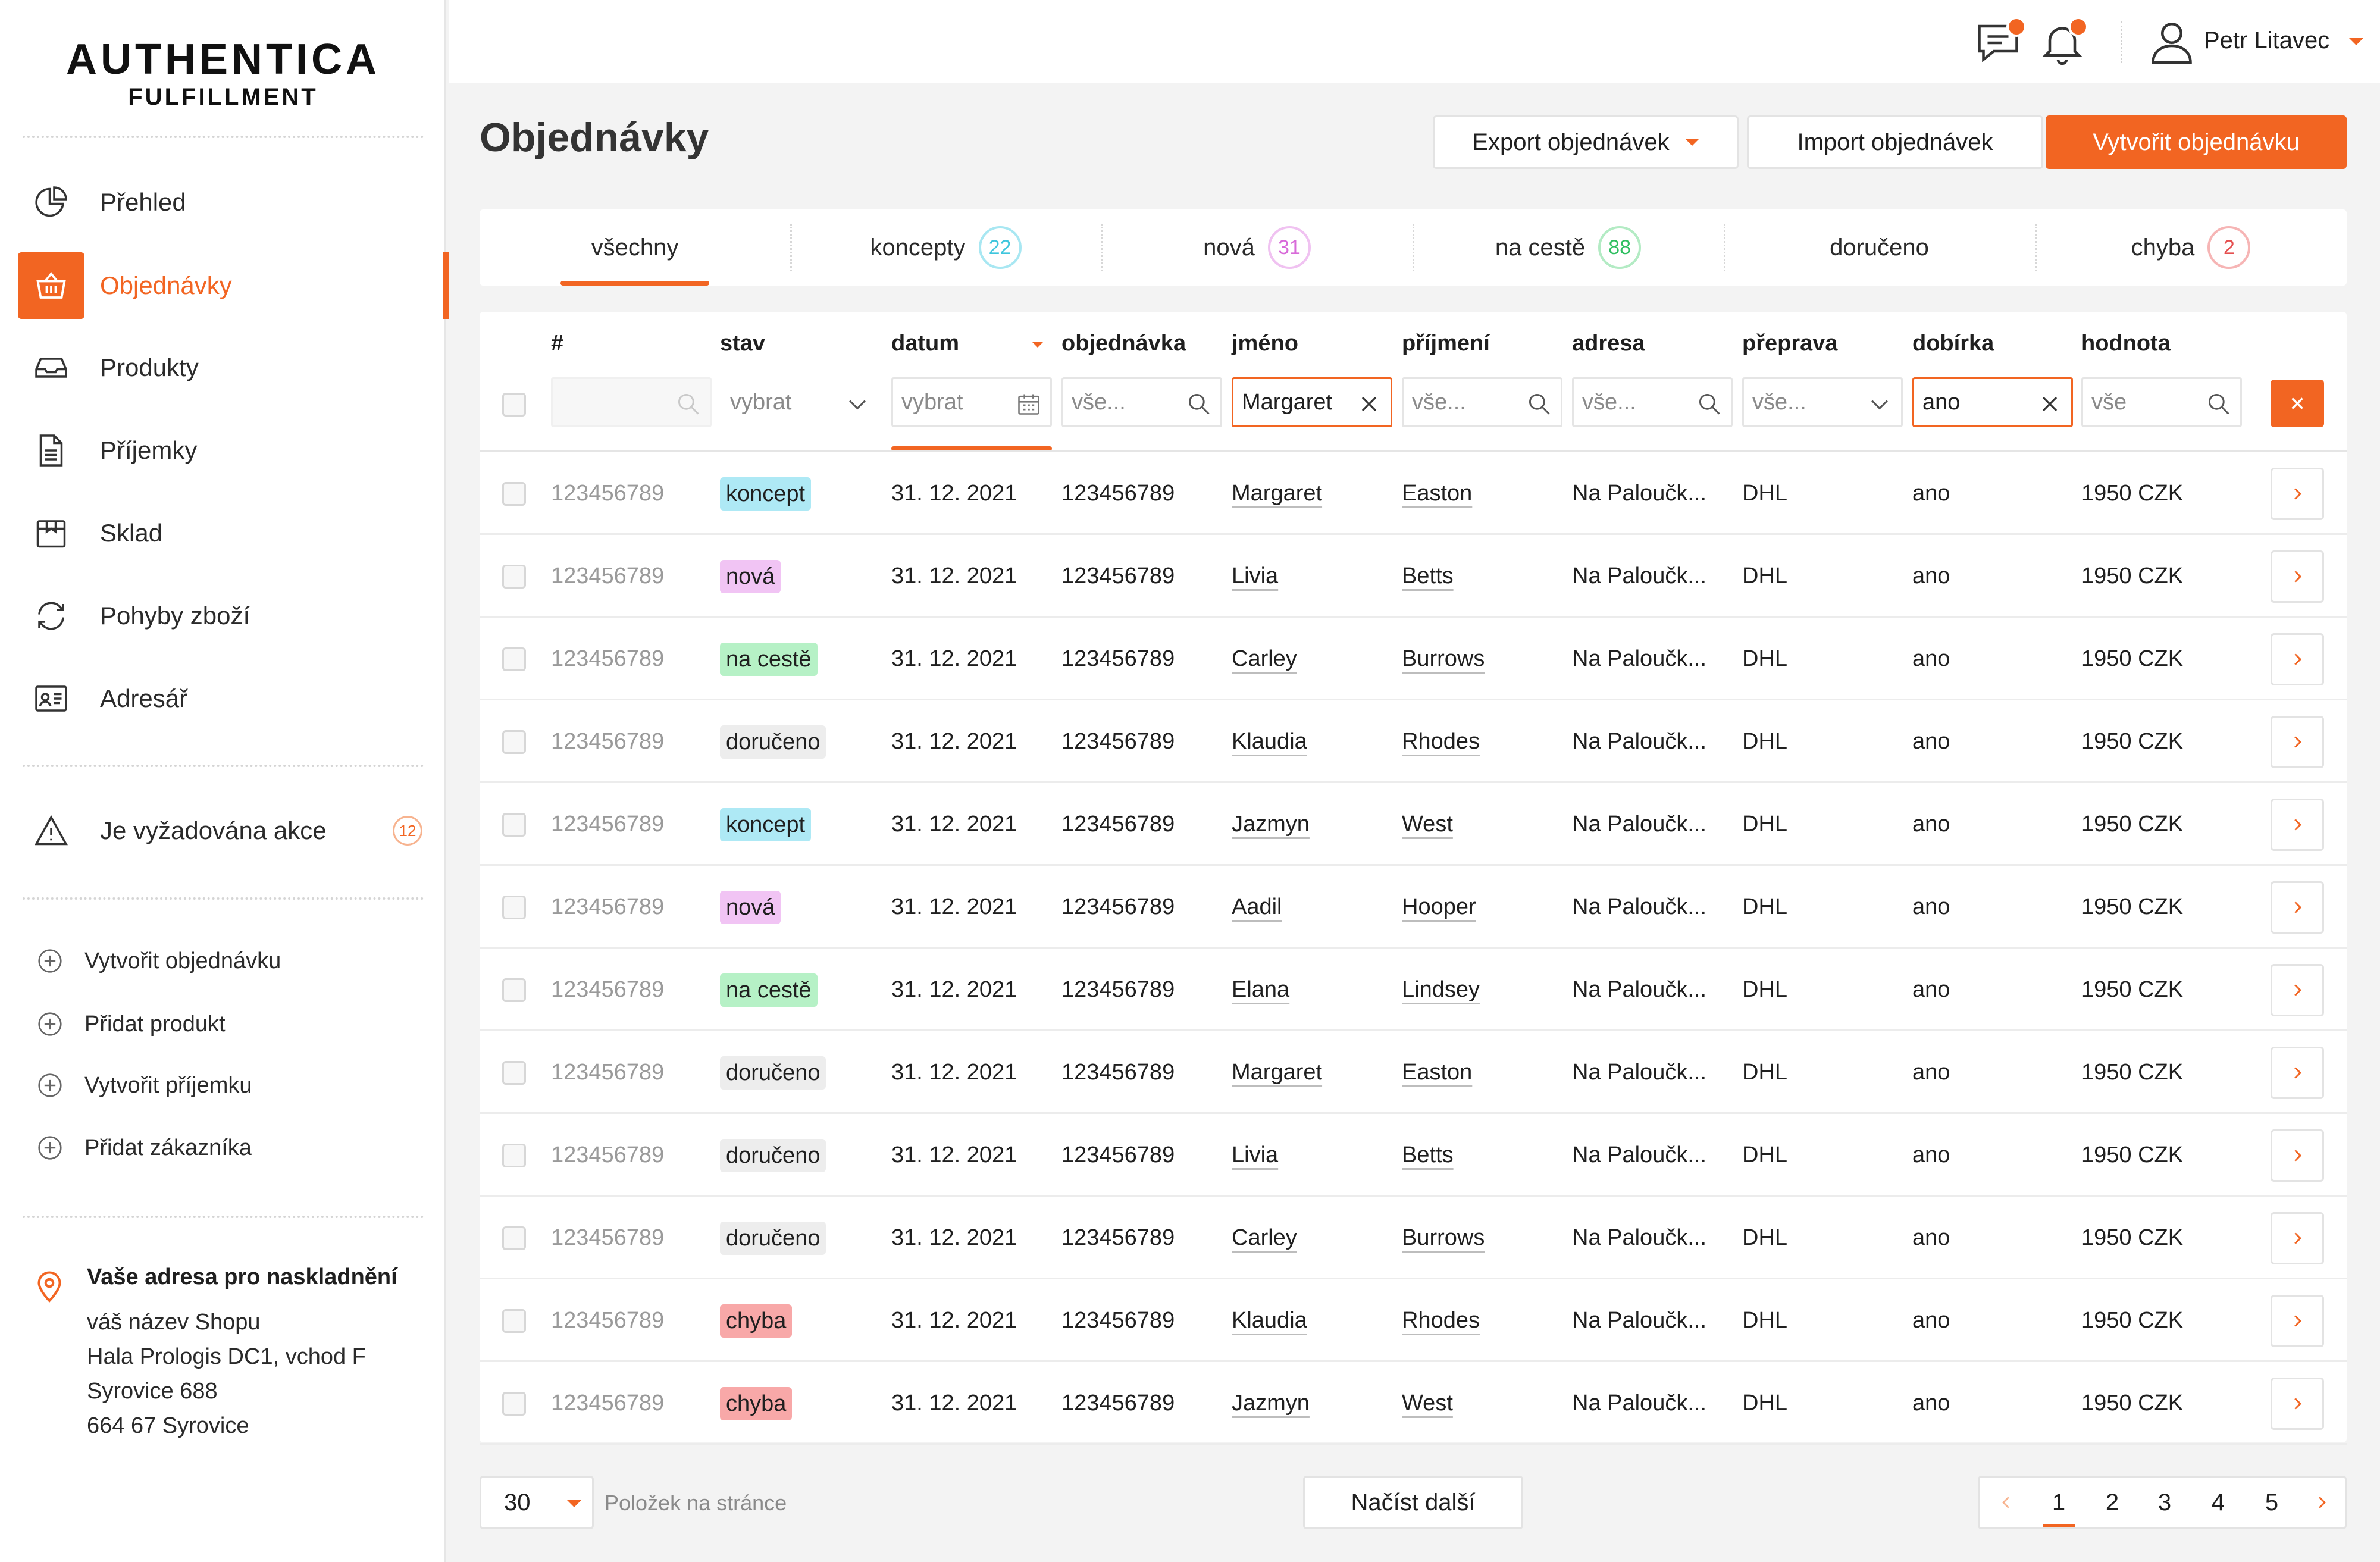 The height and width of the screenshot is (1562, 2380). Describe the element at coordinates (1586, 142) in the screenshot. I see `export-orders-button: Export objednávek` at that location.